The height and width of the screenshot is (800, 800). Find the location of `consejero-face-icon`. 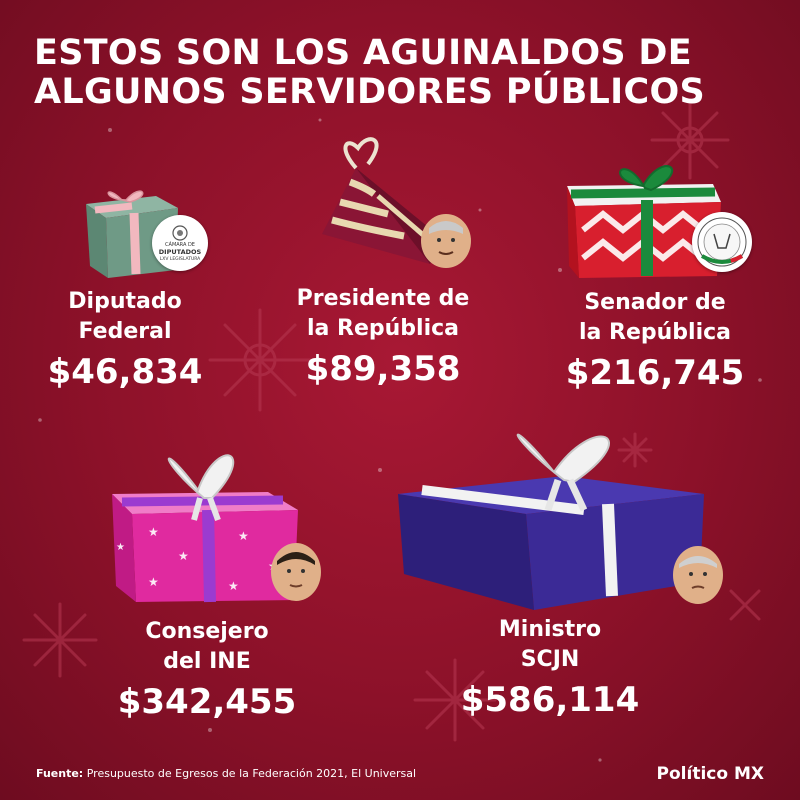

consejero-face-icon is located at coordinates (296, 572).